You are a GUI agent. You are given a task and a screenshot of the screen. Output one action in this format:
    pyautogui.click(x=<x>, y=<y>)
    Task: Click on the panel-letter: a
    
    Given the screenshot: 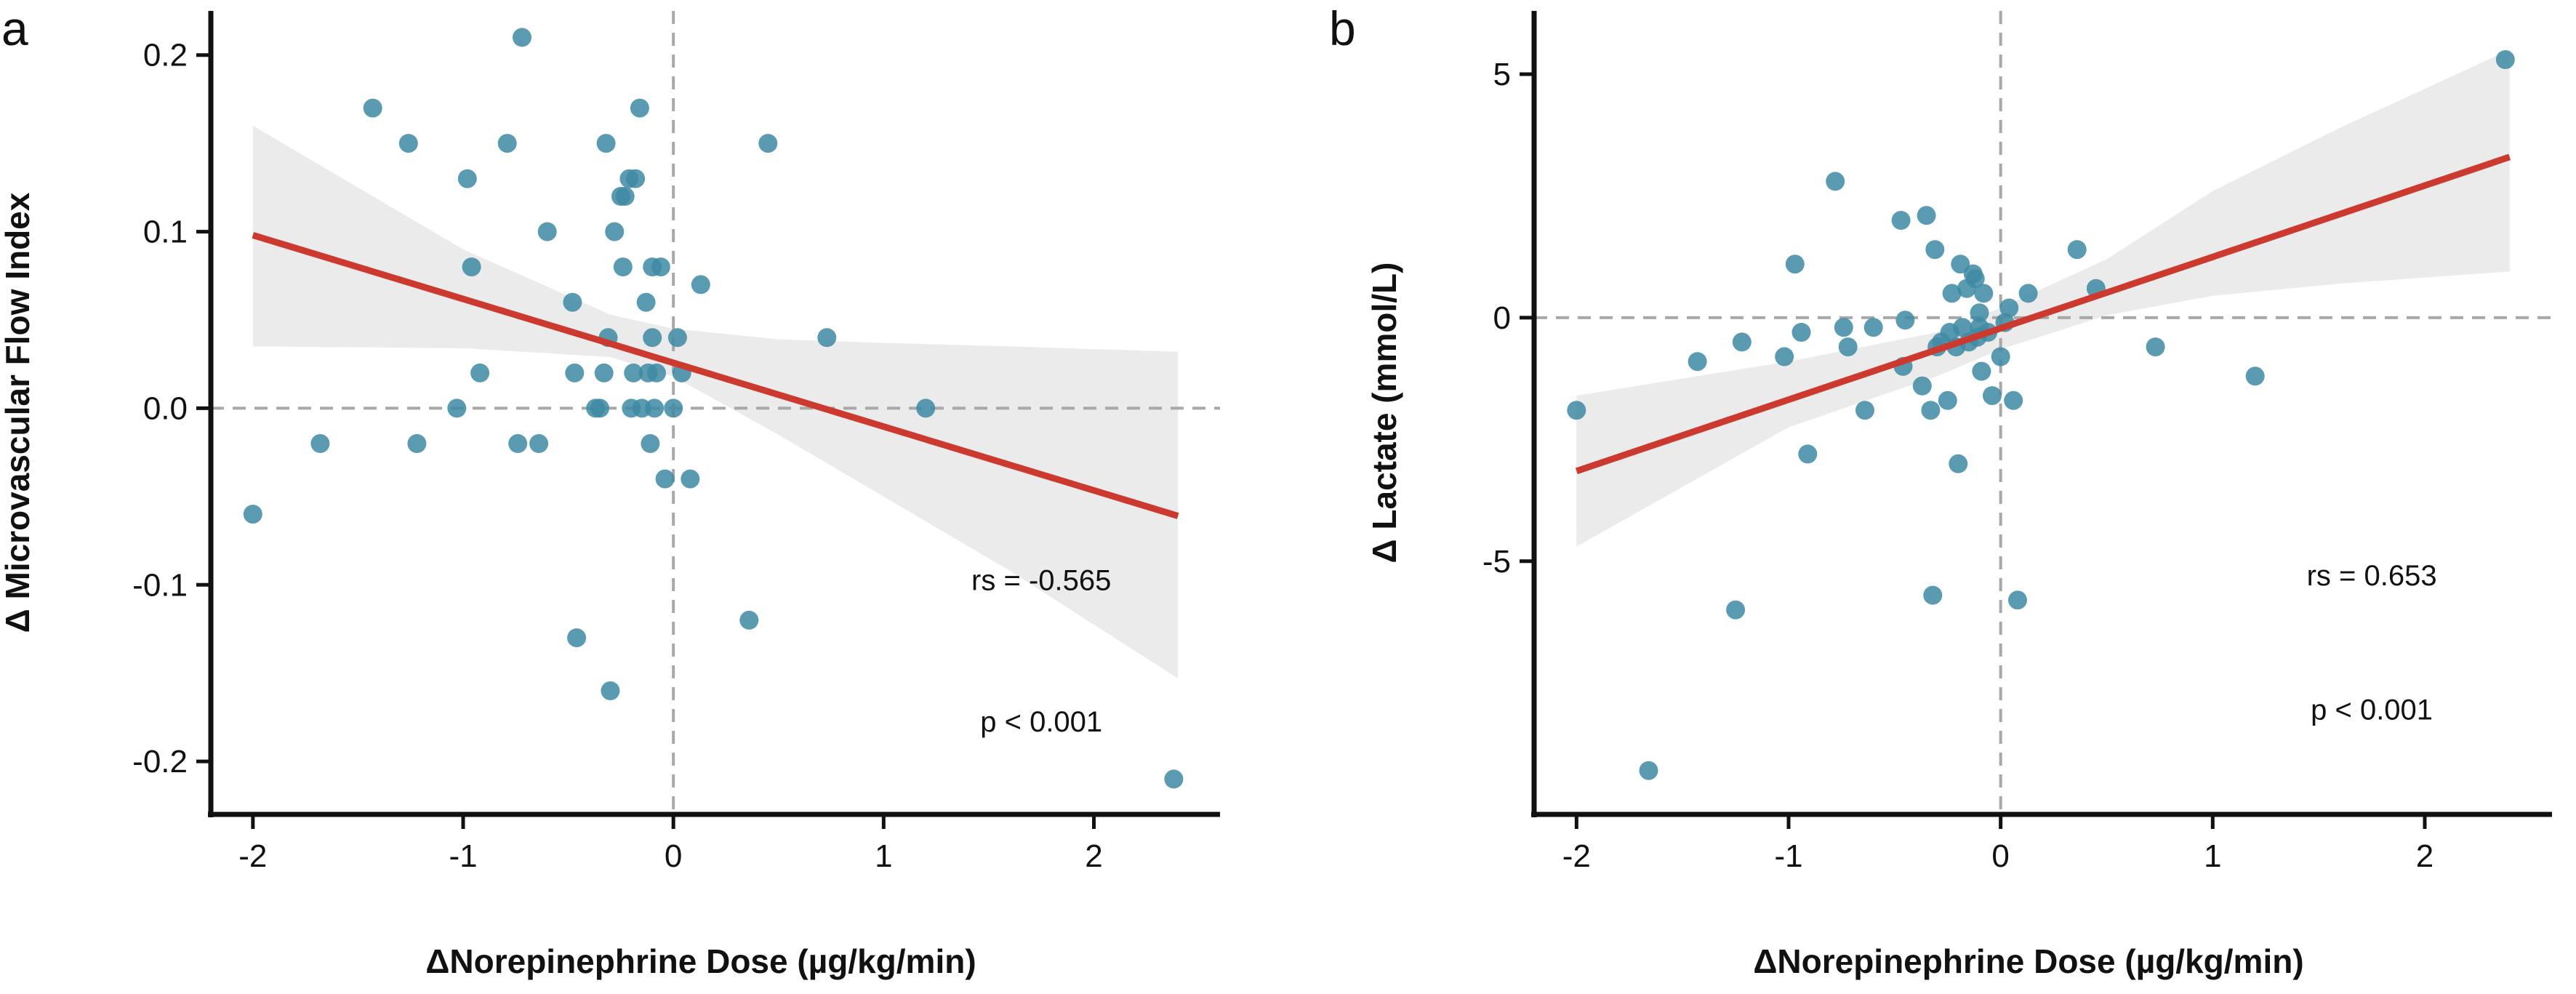 What is the action you would take?
    pyautogui.click(x=15, y=28)
    